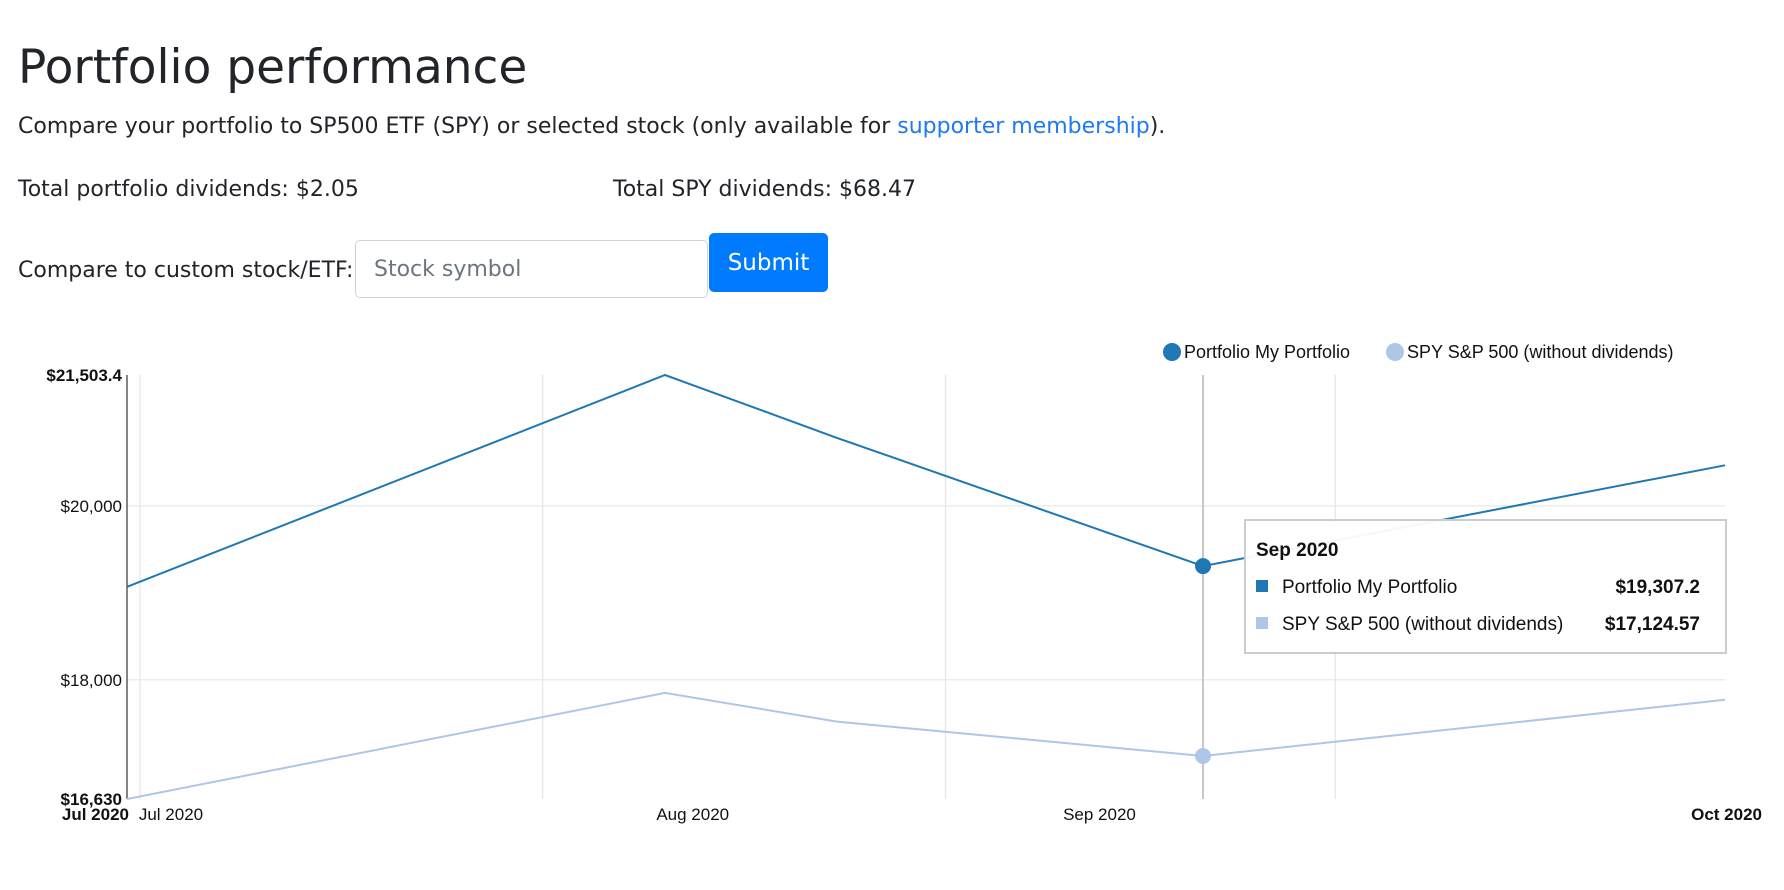 Image resolution: width=1784 pixels, height=890 pixels. I want to click on legend-portfolio-label: Portfolio My Portfolio, so click(1267, 352).